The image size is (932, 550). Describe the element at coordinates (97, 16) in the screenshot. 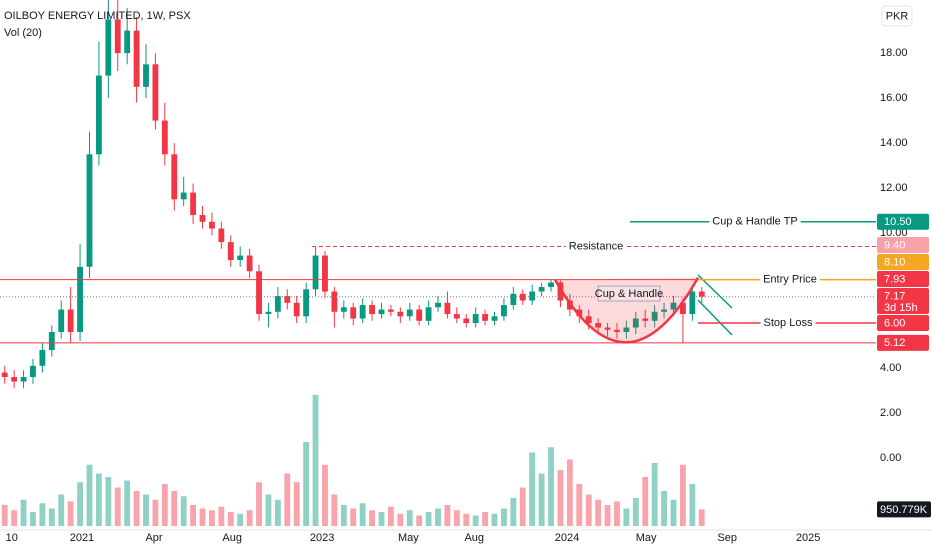

I see `chart-title: OILBOY ENERGY LIMITED, 1W, PSX` at that location.